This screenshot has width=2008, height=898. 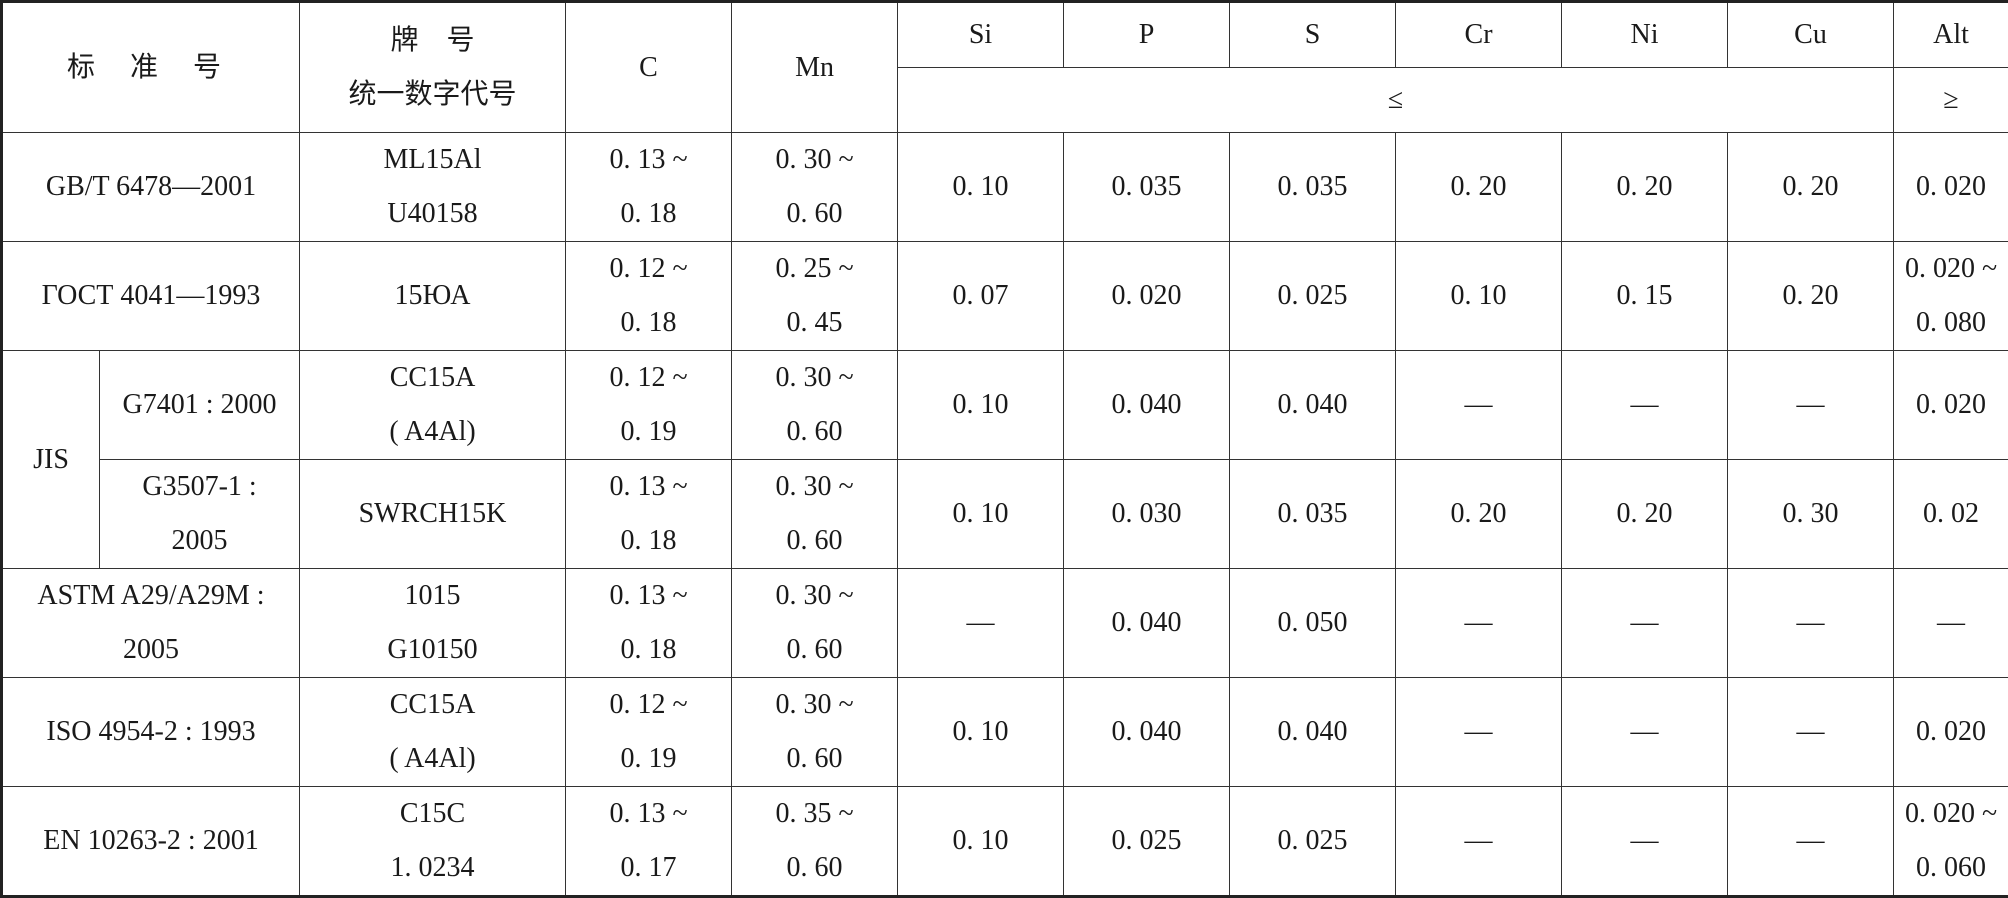 What do you see at coordinates (432, 650) in the screenshot?
I see `grade-line: G10150` at bounding box center [432, 650].